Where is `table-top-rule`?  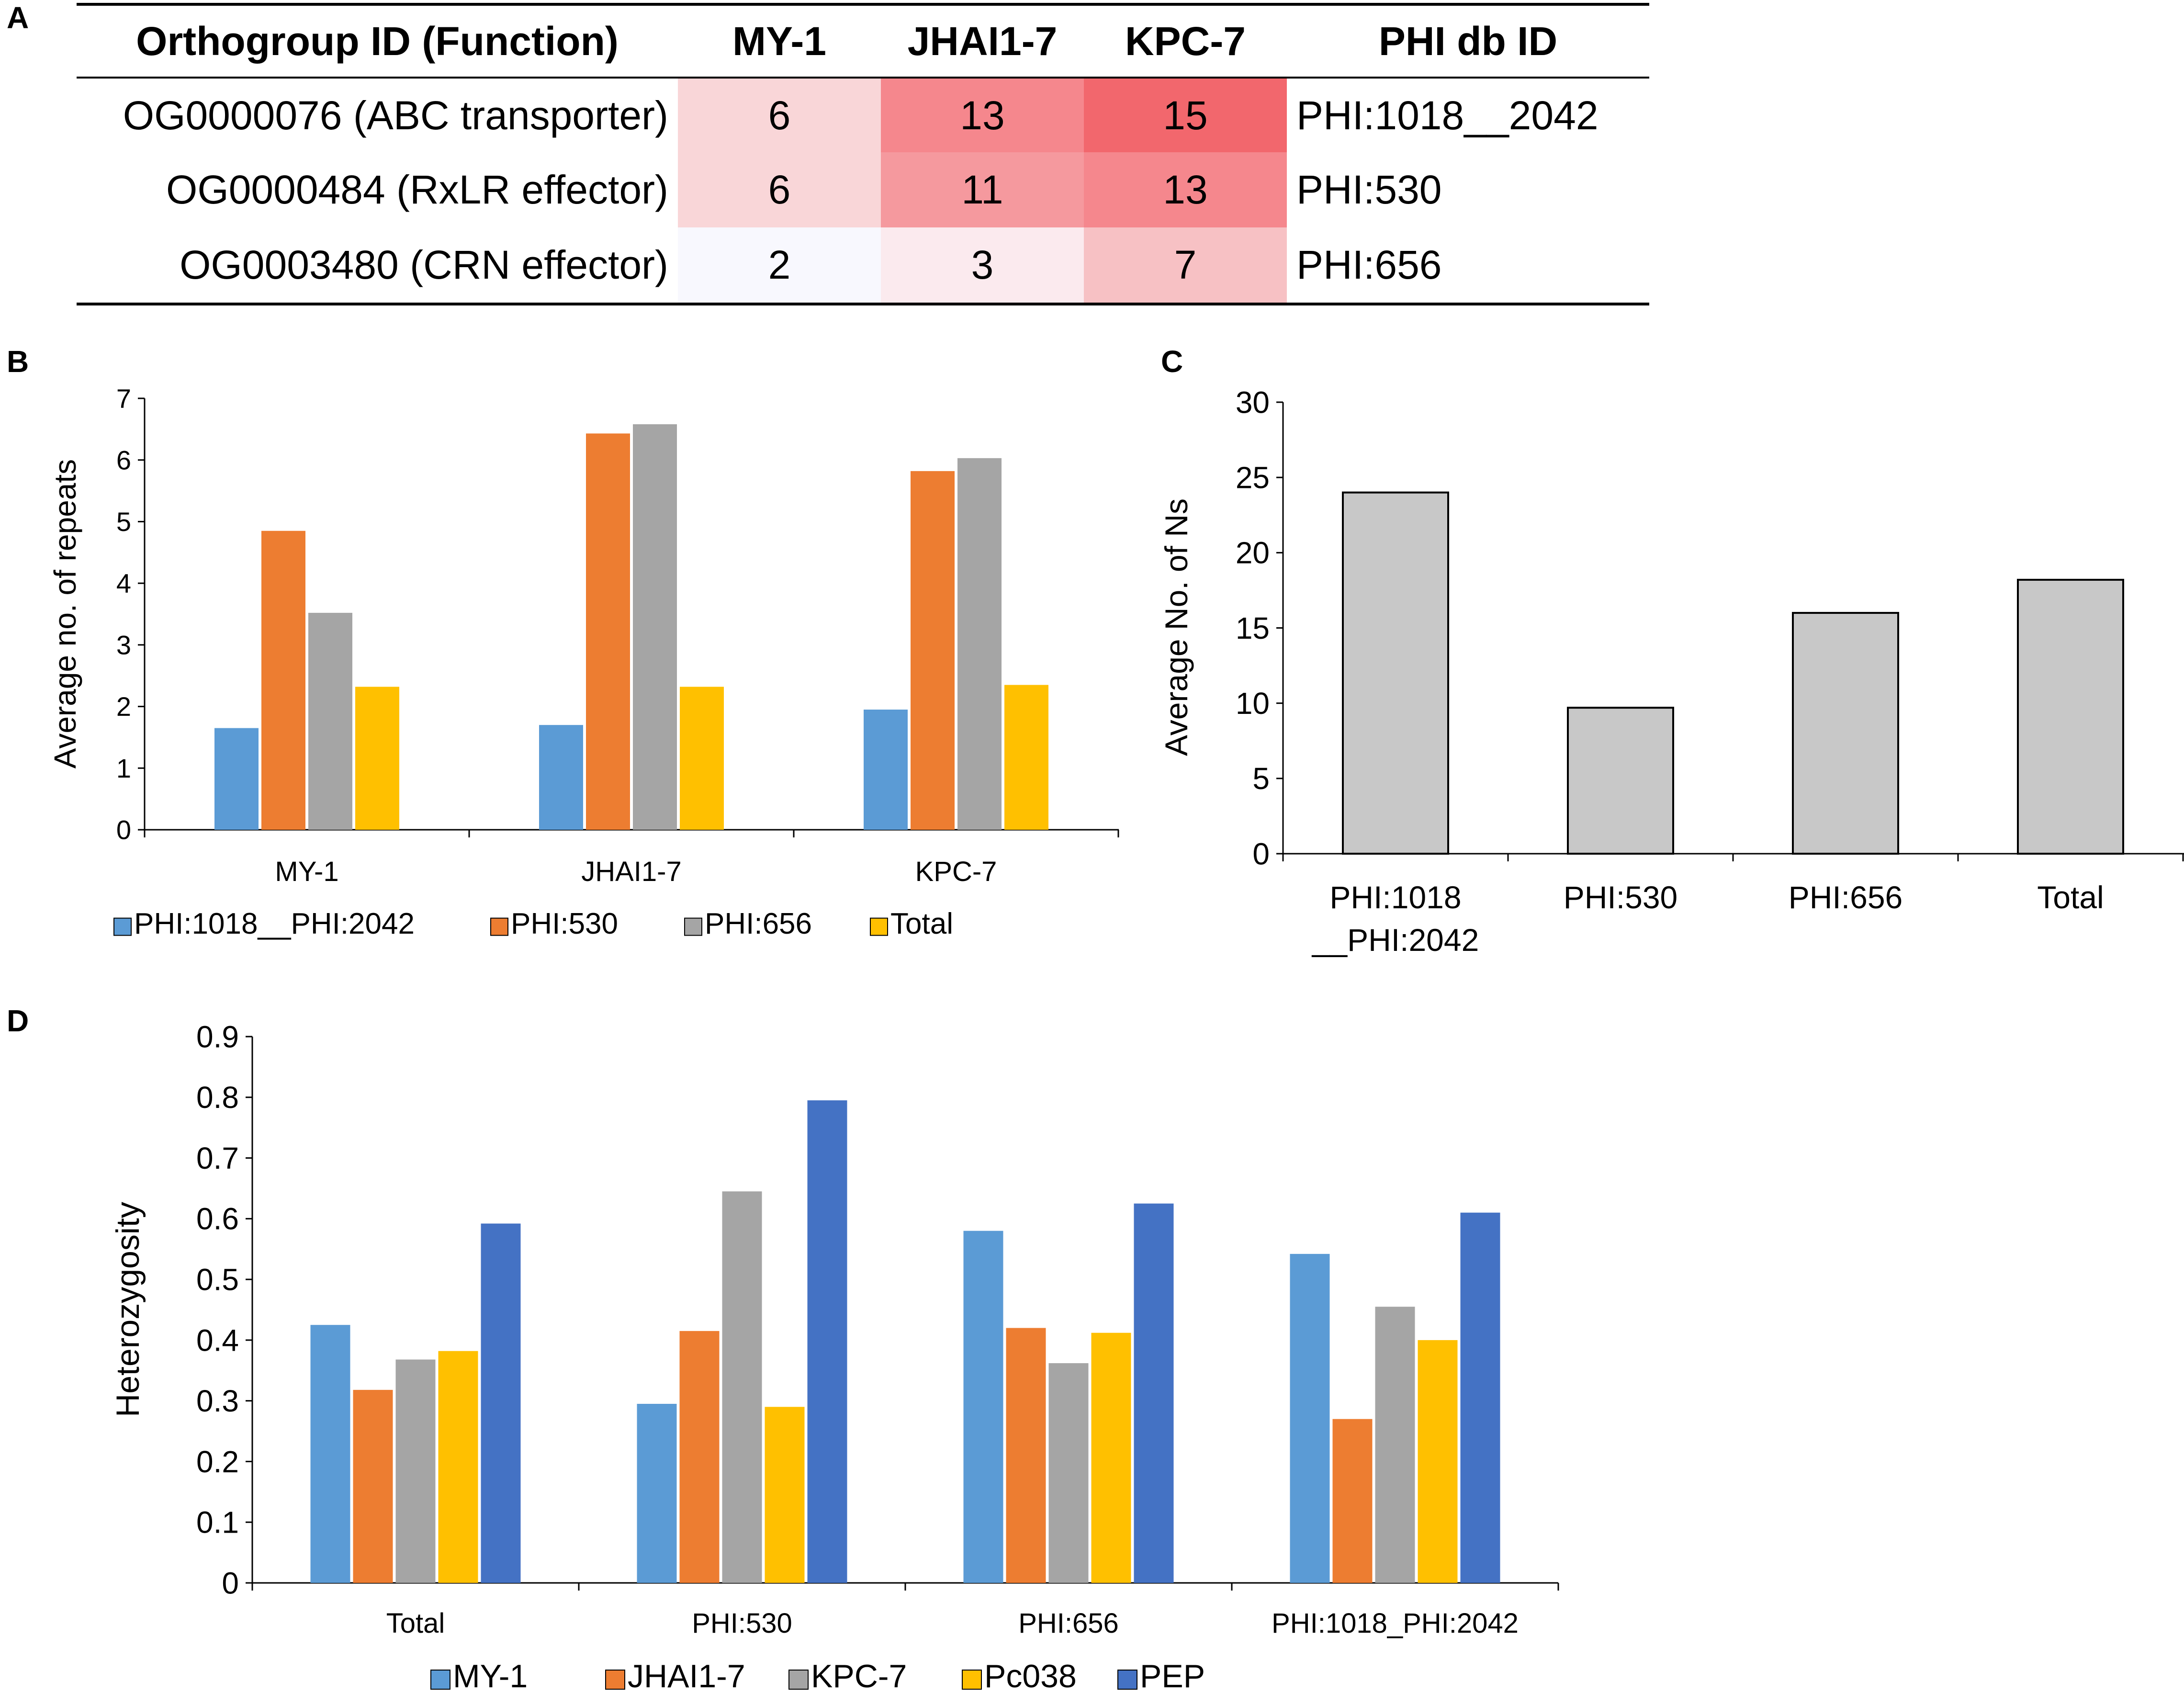
table-top-rule is located at coordinates (863, 4).